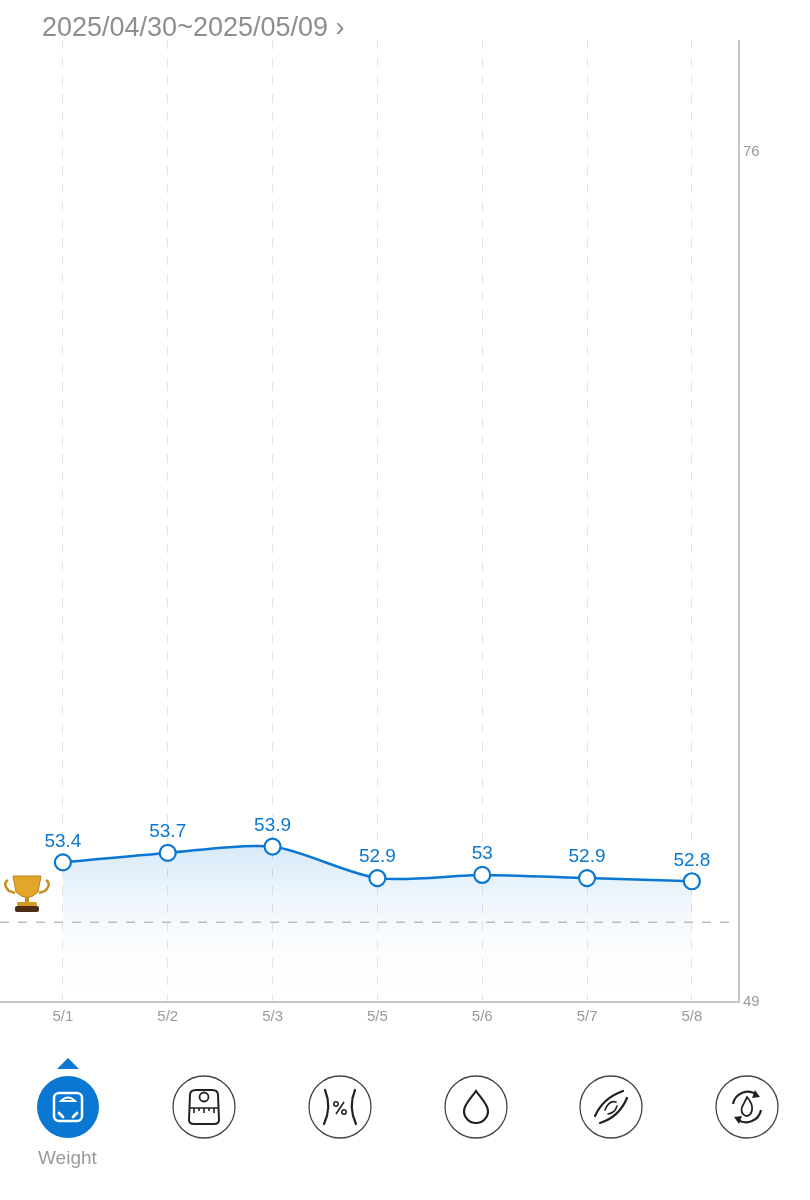 The width and height of the screenshot is (810, 1200). Describe the element at coordinates (68, 1157) in the screenshot. I see `text: Weight` at that location.